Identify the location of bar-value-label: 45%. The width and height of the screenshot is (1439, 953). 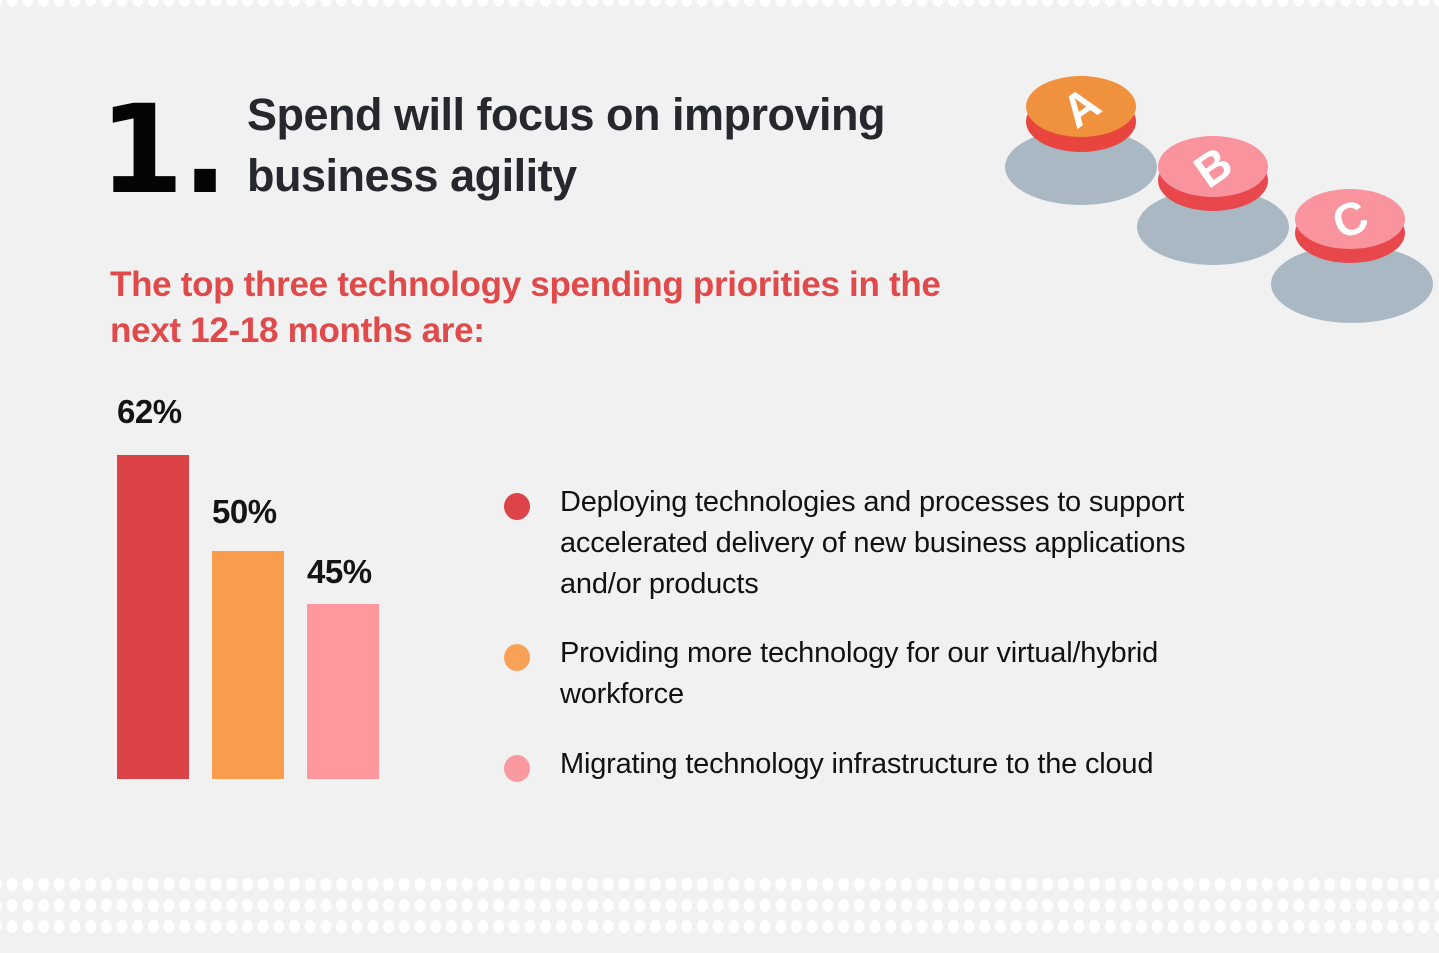
(339, 571).